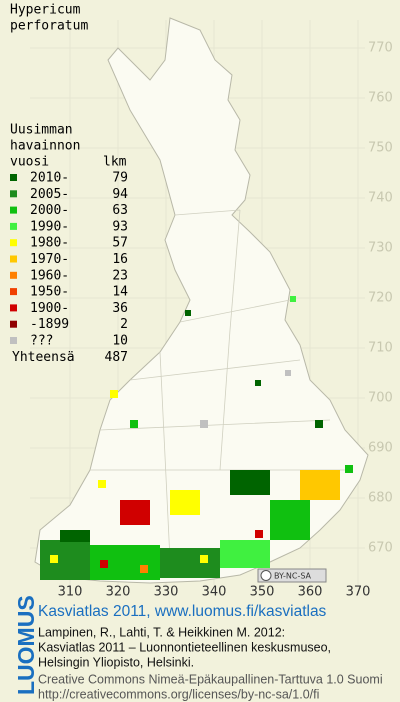  What do you see at coordinates (49, 259) in the screenshot?
I see `legend-label: 1970-` at bounding box center [49, 259].